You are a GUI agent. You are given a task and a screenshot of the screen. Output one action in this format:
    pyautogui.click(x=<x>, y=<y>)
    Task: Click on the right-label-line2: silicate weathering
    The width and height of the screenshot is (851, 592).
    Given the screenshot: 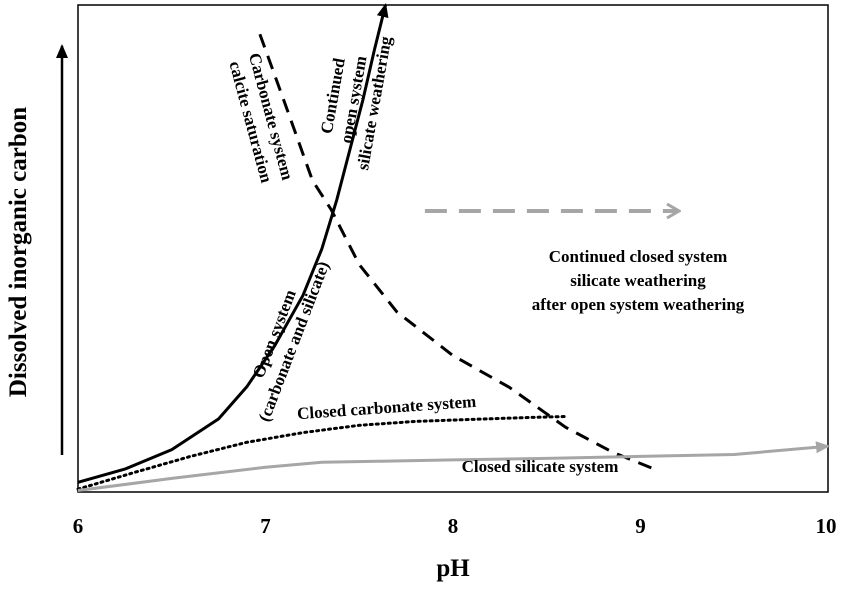 What is the action you would take?
    pyautogui.click(x=638, y=280)
    